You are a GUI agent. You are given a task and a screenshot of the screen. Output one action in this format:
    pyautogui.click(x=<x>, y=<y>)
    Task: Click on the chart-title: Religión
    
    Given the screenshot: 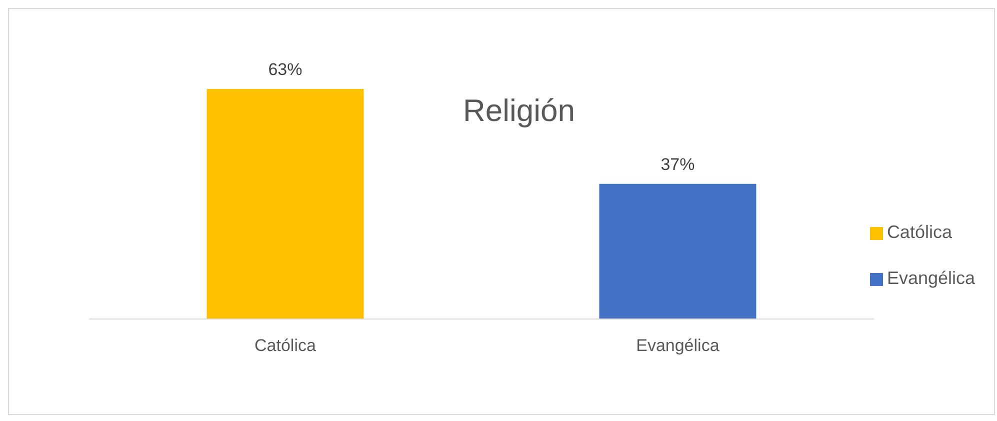 What is the action you would take?
    pyautogui.click(x=519, y=111)
    